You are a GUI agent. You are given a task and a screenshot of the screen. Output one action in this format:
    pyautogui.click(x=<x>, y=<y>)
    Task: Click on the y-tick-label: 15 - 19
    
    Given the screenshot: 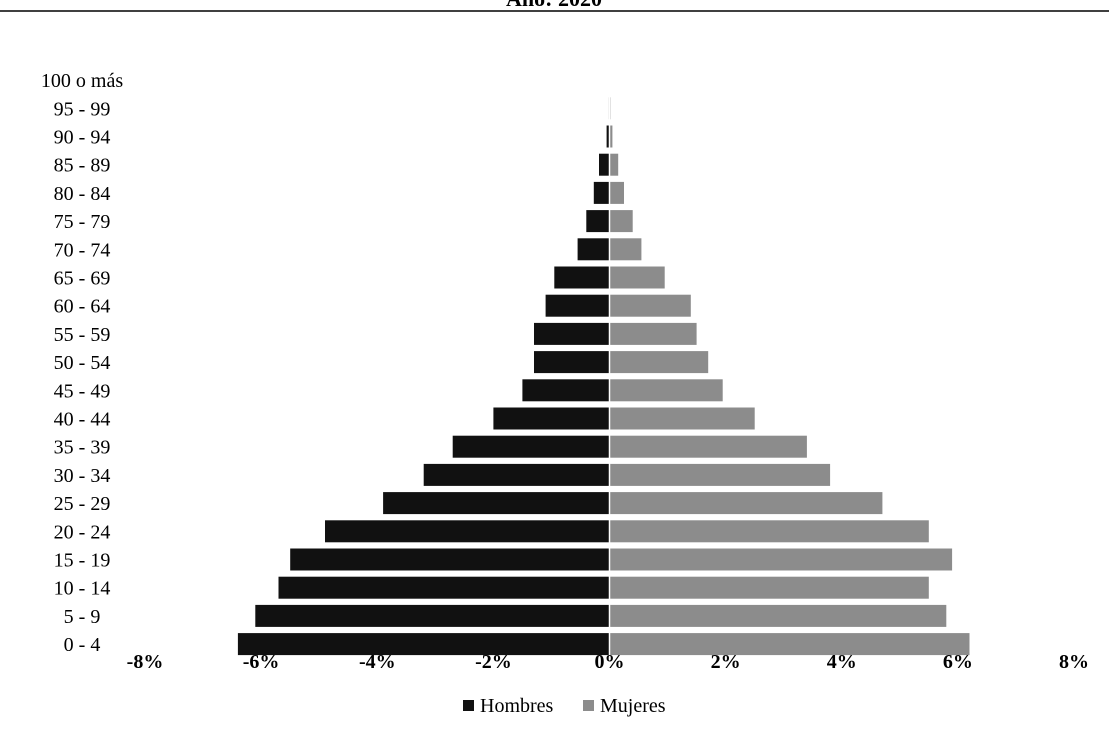 What is the action you would take?
    pyautogui.click(x=82, y=561)
    